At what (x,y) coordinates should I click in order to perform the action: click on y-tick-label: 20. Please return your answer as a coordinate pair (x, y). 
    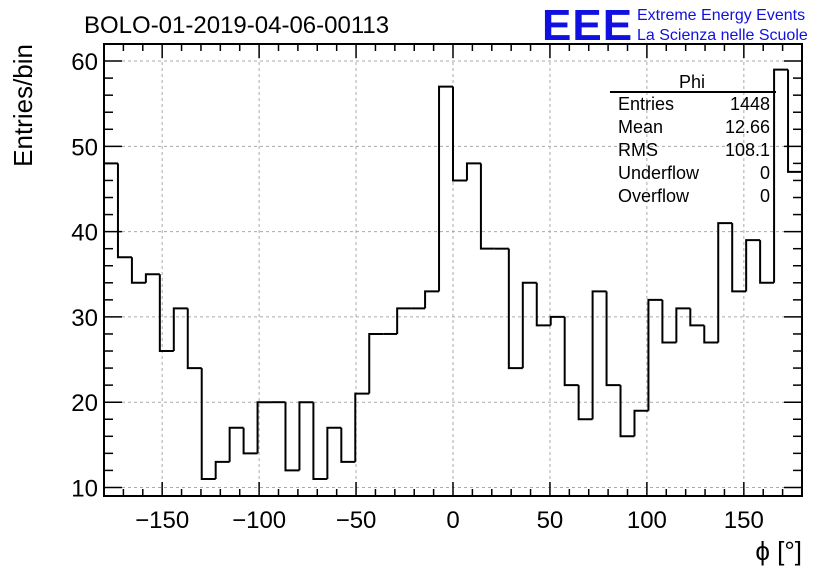
    Looking at the image, I should click on (84, 403).